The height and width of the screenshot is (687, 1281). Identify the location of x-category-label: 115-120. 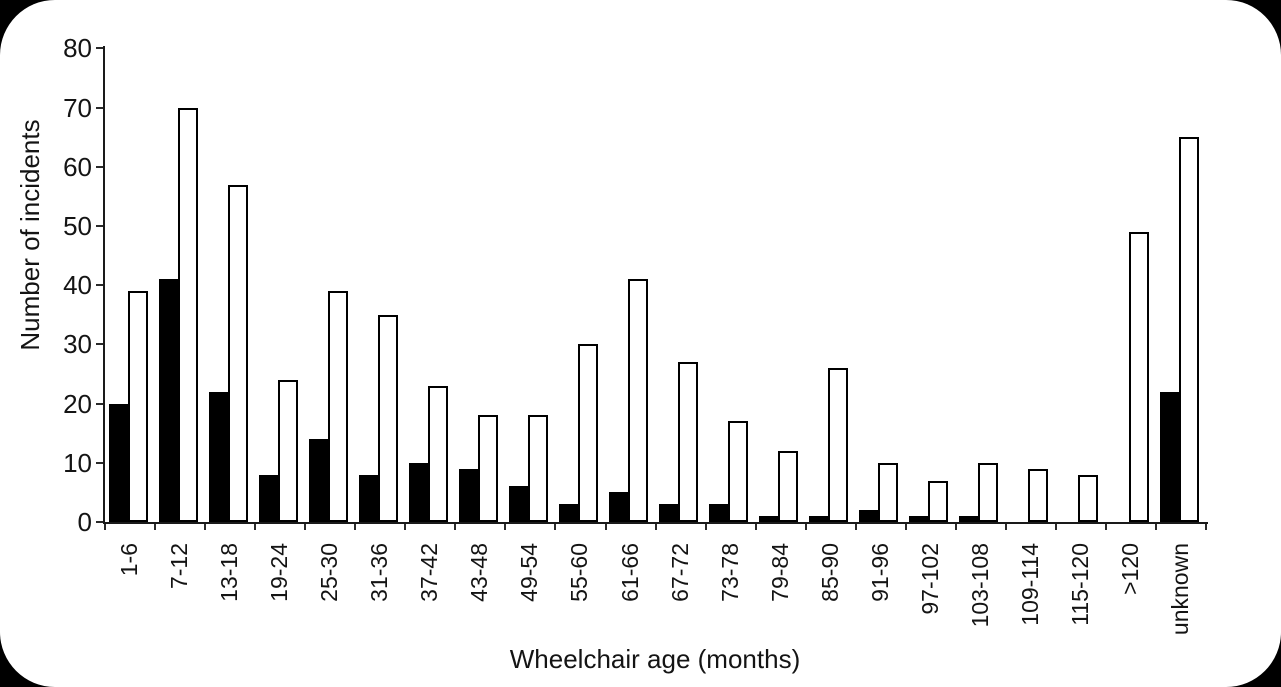
(1080, 584).